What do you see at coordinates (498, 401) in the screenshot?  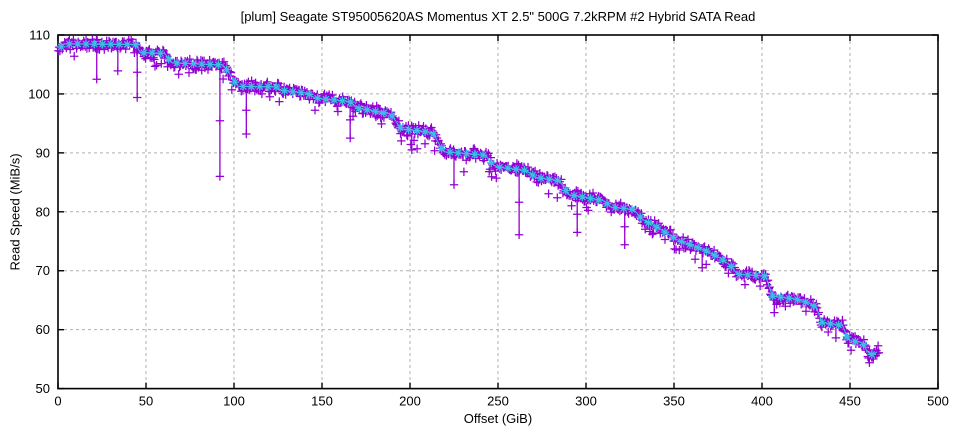 I see `svg-text: 250` at bounding box center [498, 401].